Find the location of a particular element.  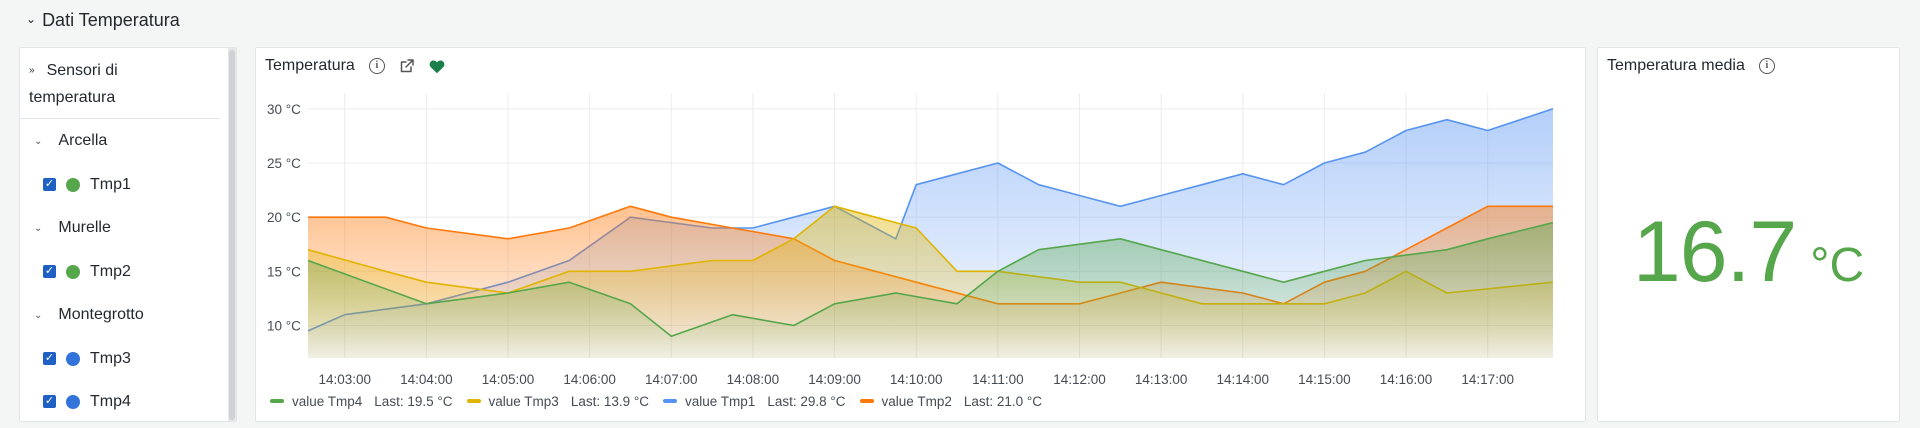

sensor-label: Tmp4 is located at coordinates (110, 401).